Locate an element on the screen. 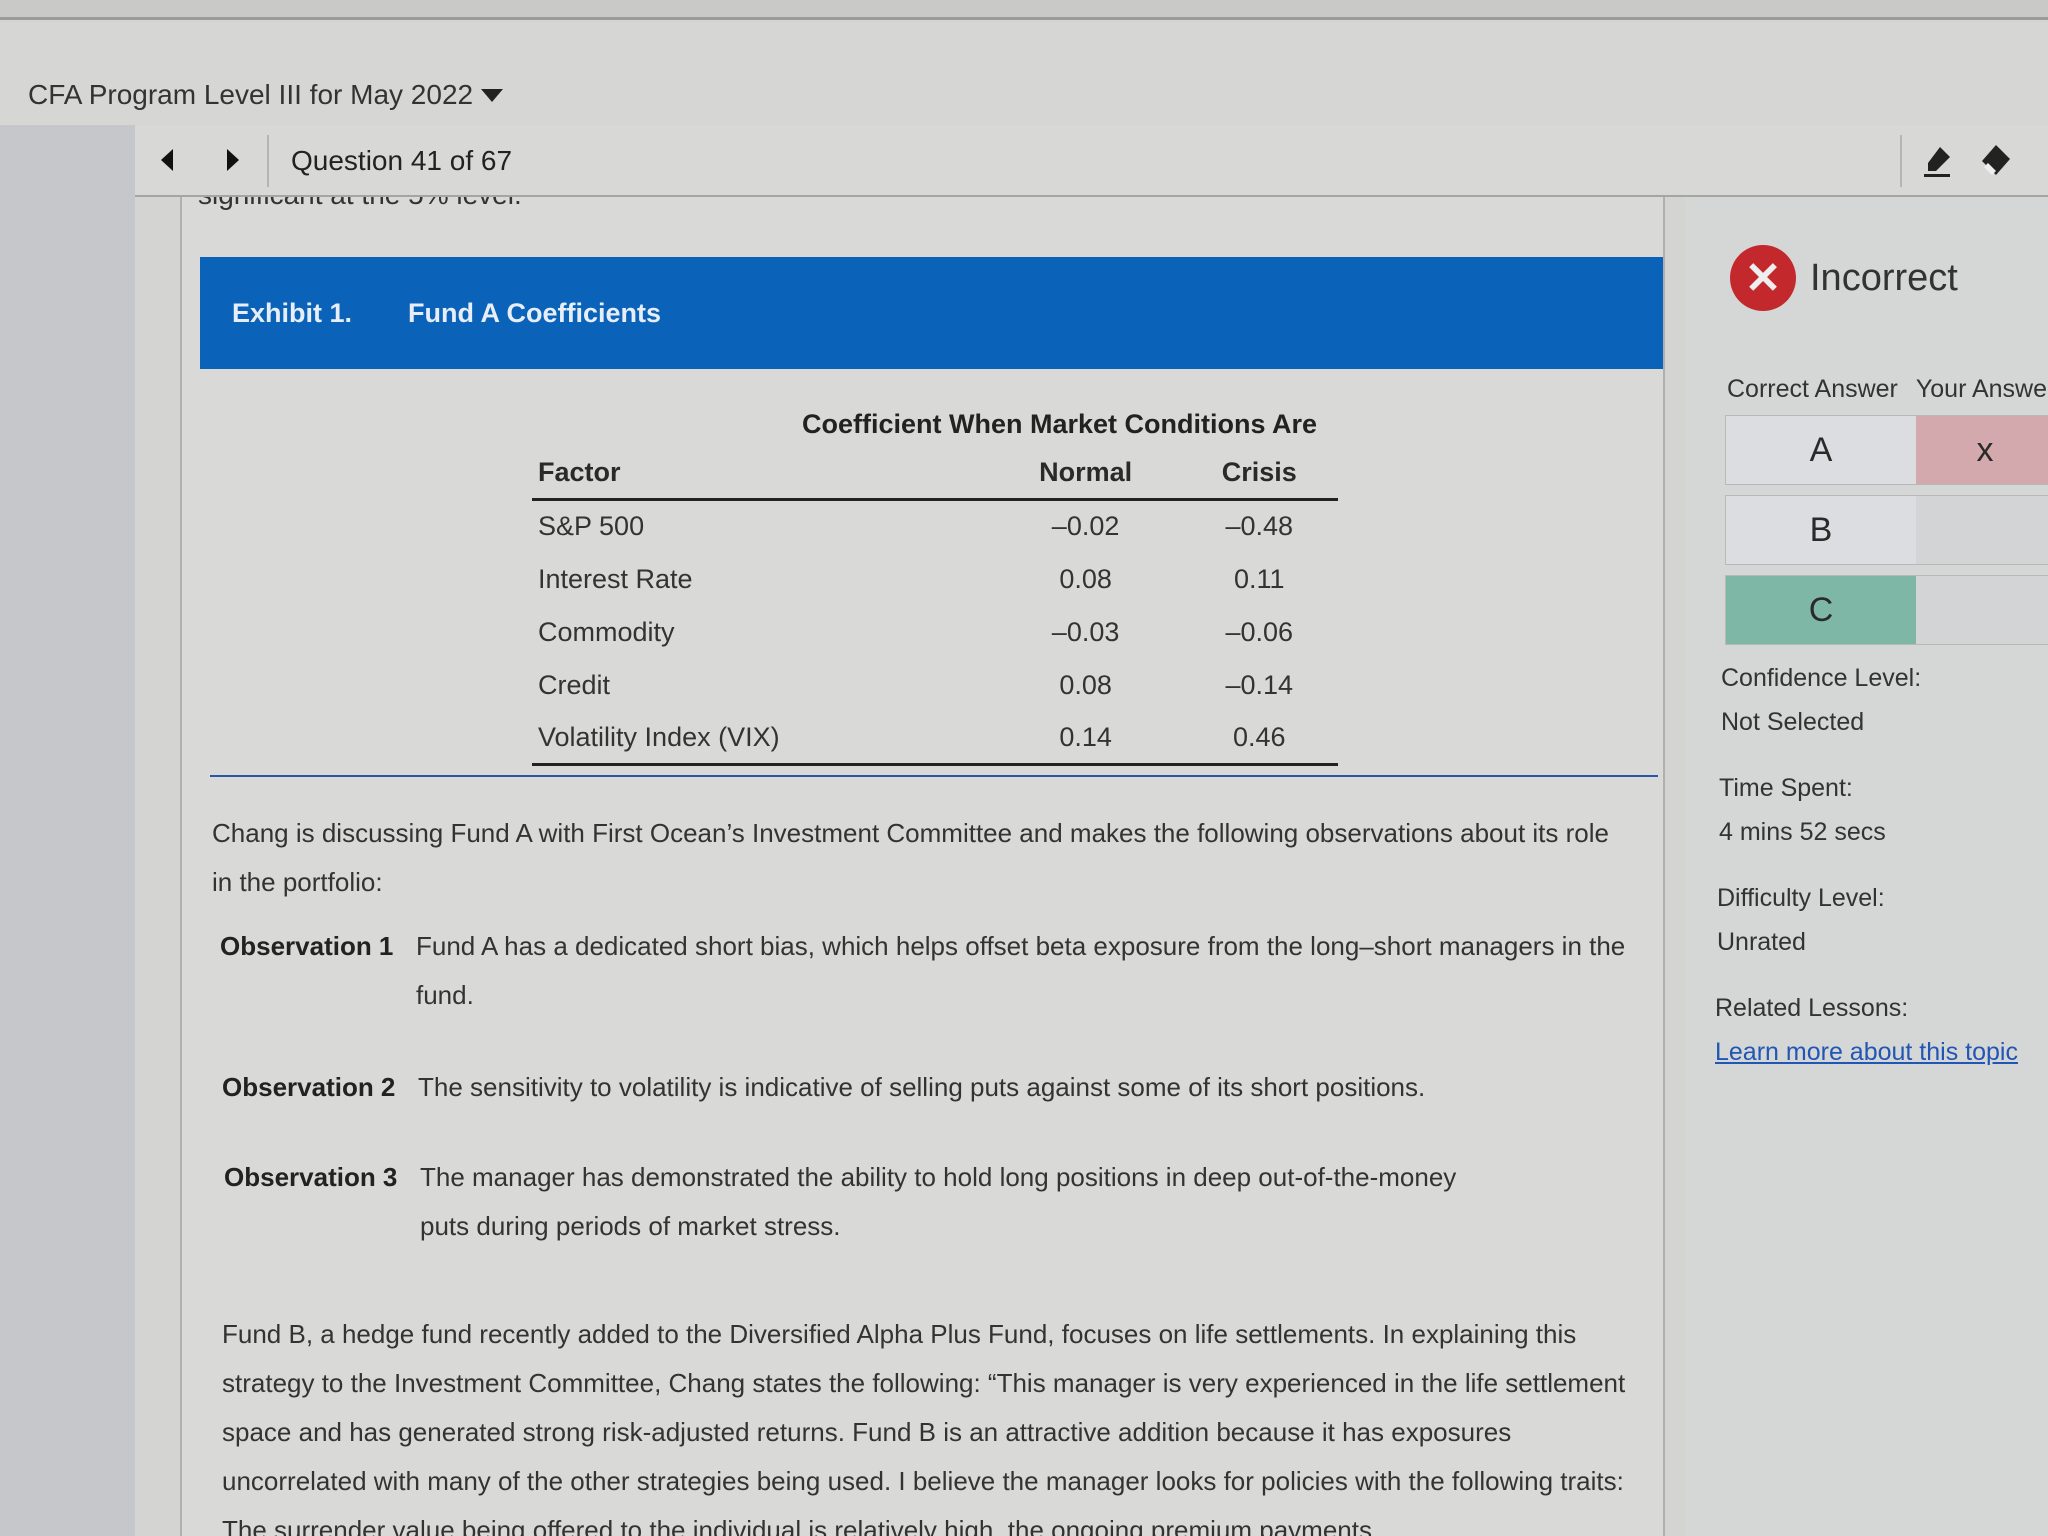 The width and height of the screenshot is (2048, 1536). table-row: Volatility Index (VIX) 0.14 0.46 is located at coordinates (935, 738).